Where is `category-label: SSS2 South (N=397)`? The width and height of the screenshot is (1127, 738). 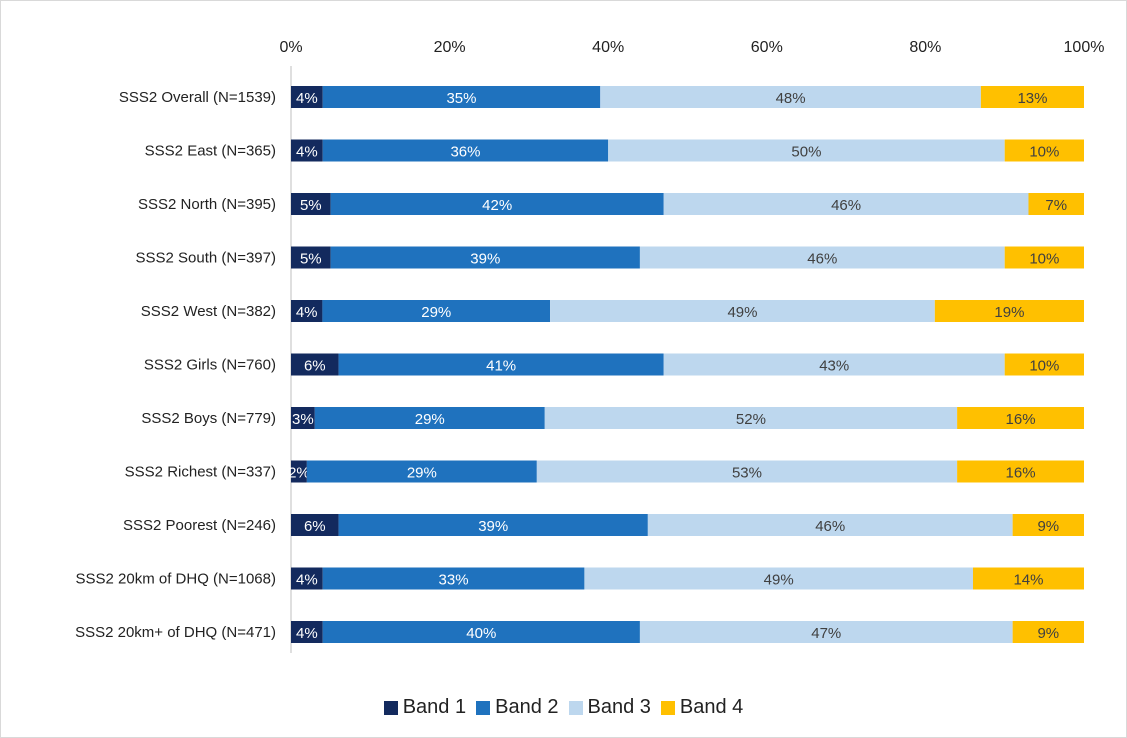
category-label: SSS2 South (N=397) is located at coordinates (205, 258).